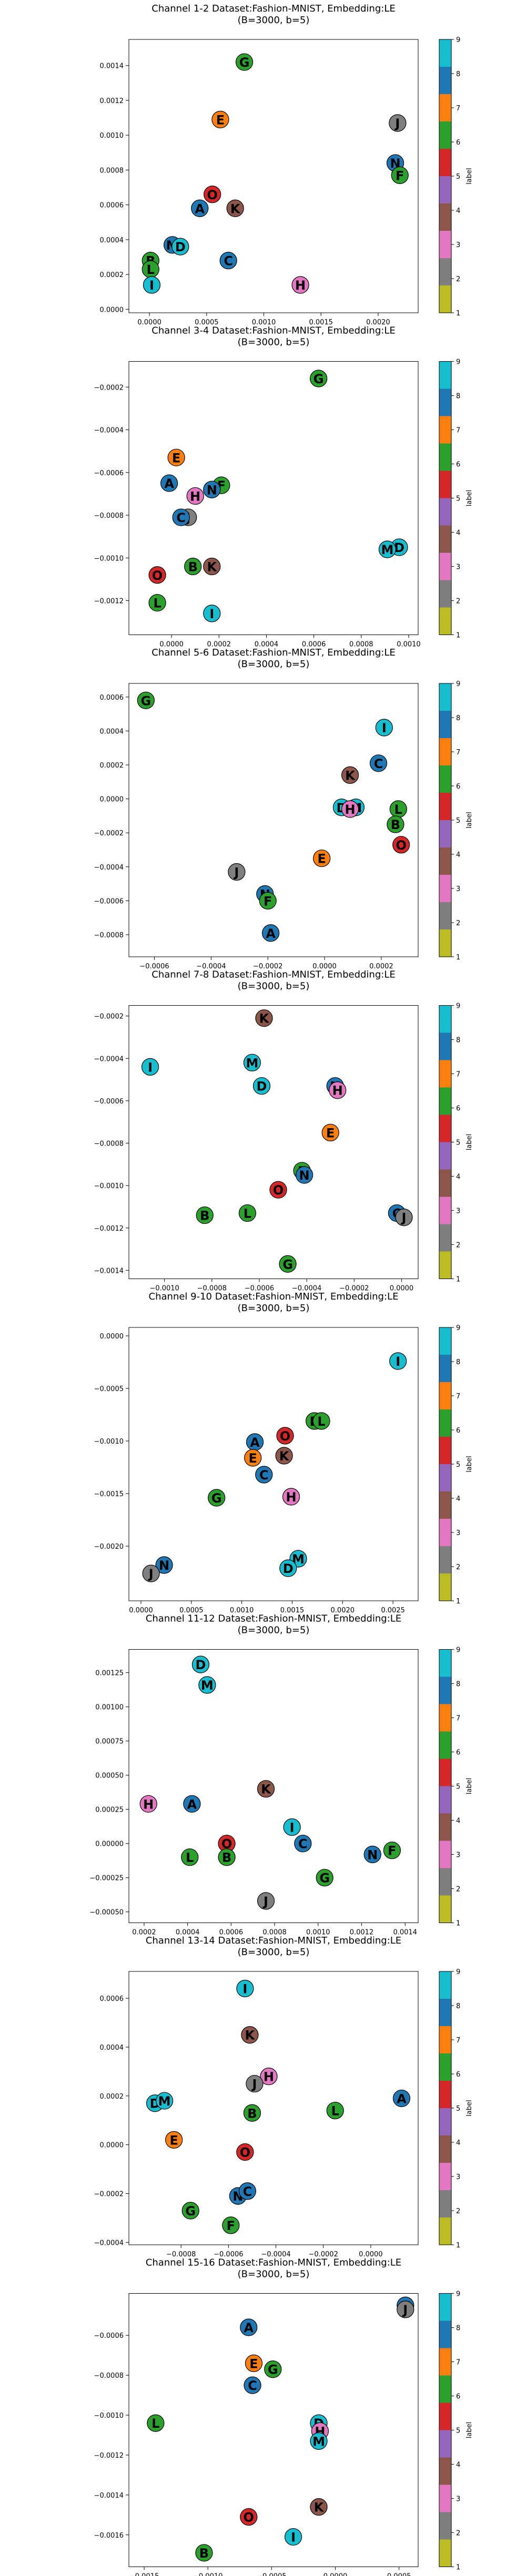 The image size is (526, 2576). What do you see at coordinates (271, 2574) in the screenshot?
I see `x-tick-label: −0.0005` at bounding box center [271, 2574].